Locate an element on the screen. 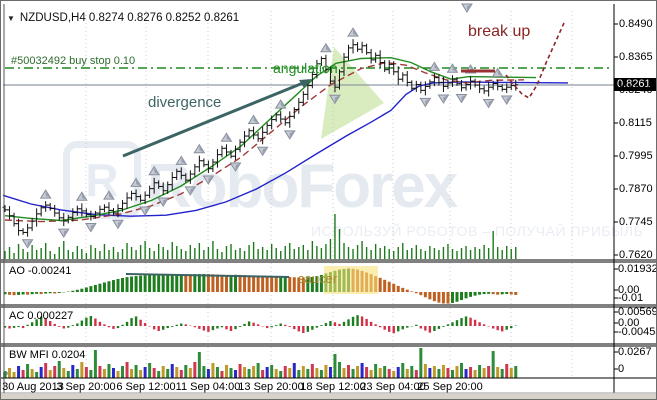  axis-tick-label: 0 is located at coordinates (621, 369).